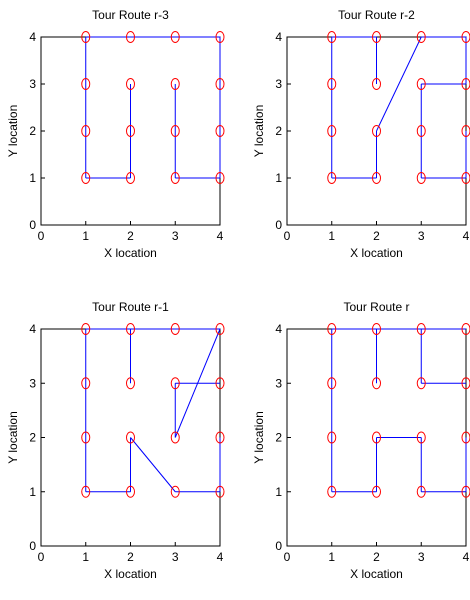  What do you see at coordinates (376, 15) in the screenshot?
I see `chart-title: Tour Route r-2` at bounding box center [376, 15].